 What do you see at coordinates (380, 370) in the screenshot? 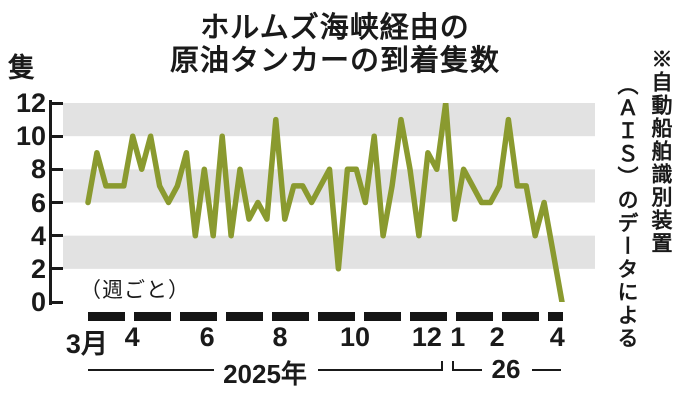
I see `year-2025-bracket-right` at bounding box center [380, 370].